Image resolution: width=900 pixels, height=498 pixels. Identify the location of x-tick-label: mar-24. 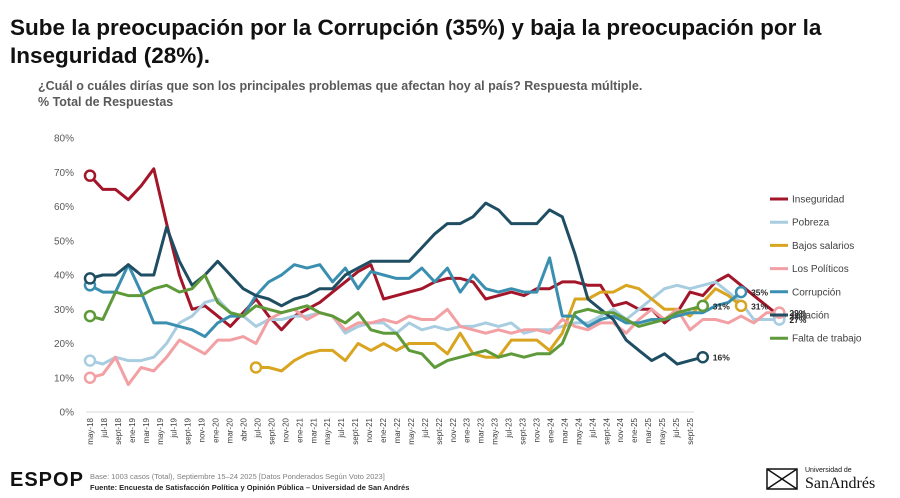
(564, 430).